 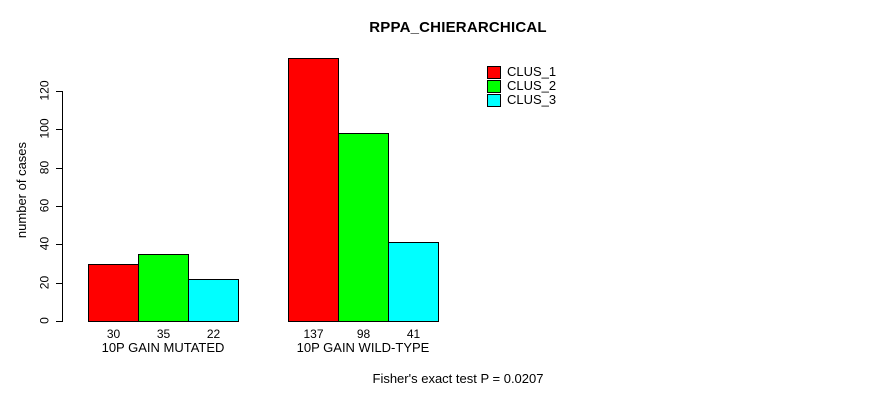 What do you see at coordinates (44, 128) in the screenshot?
I see `y-axis-tick-label: 100` at bounding box center [44, 128].